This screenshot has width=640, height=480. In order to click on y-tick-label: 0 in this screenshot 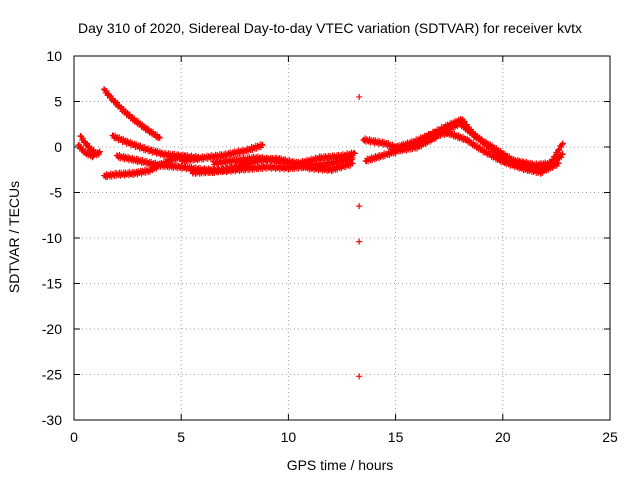, I will do `click(58, 147)`.